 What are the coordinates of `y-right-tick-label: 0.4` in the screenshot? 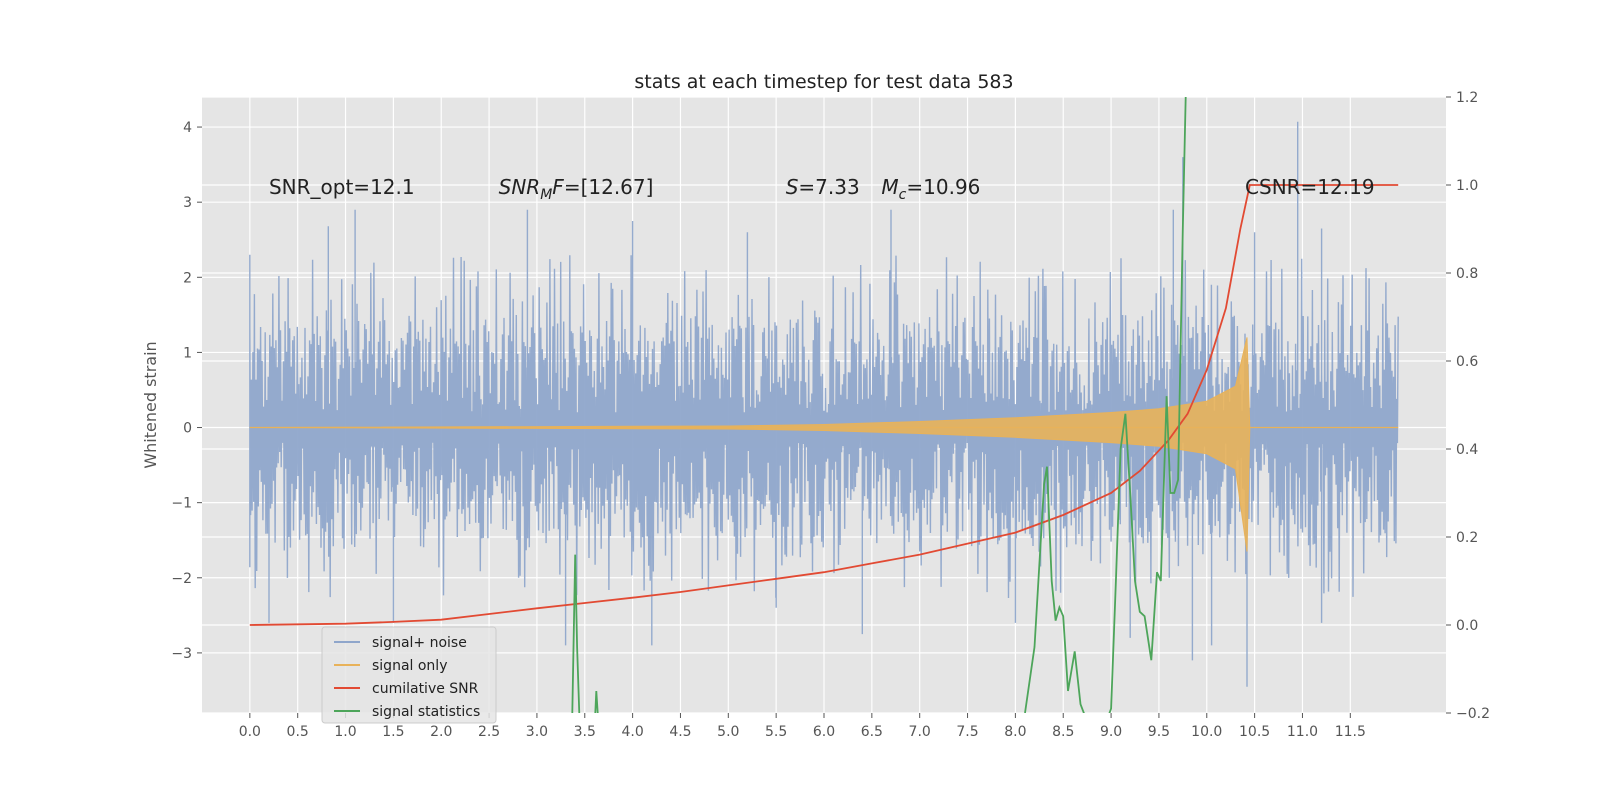 It's located at (1467, 450).